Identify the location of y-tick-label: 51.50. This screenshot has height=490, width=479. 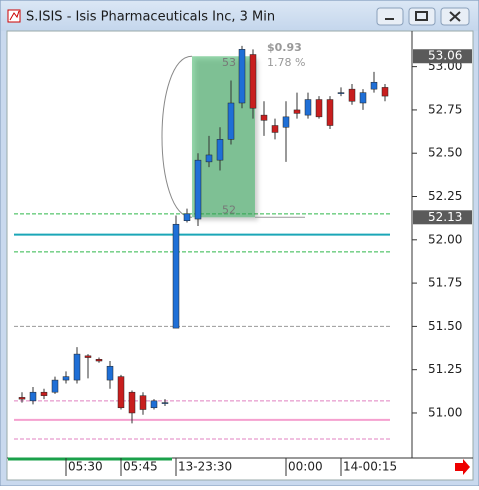
(445, 326).